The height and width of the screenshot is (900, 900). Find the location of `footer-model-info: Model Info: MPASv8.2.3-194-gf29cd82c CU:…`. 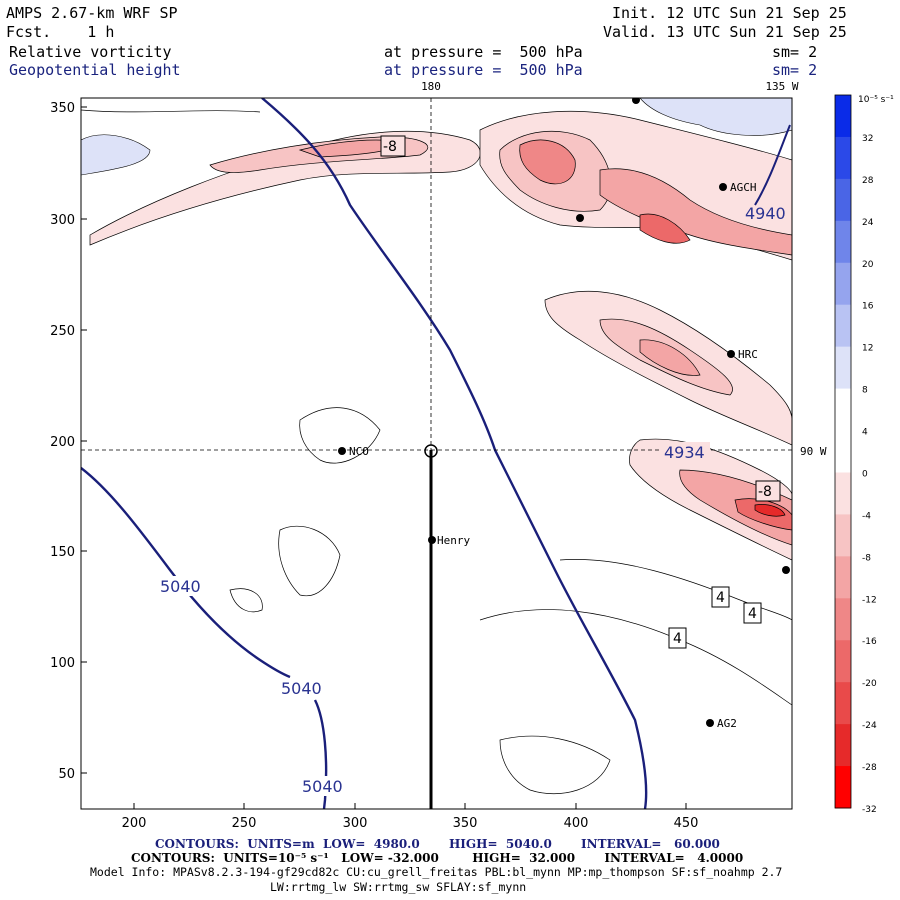

footer-model-info: Model Info: MPASv8.2.3-194-gf29cd82c CU:… is located at coordinates (436, 872).